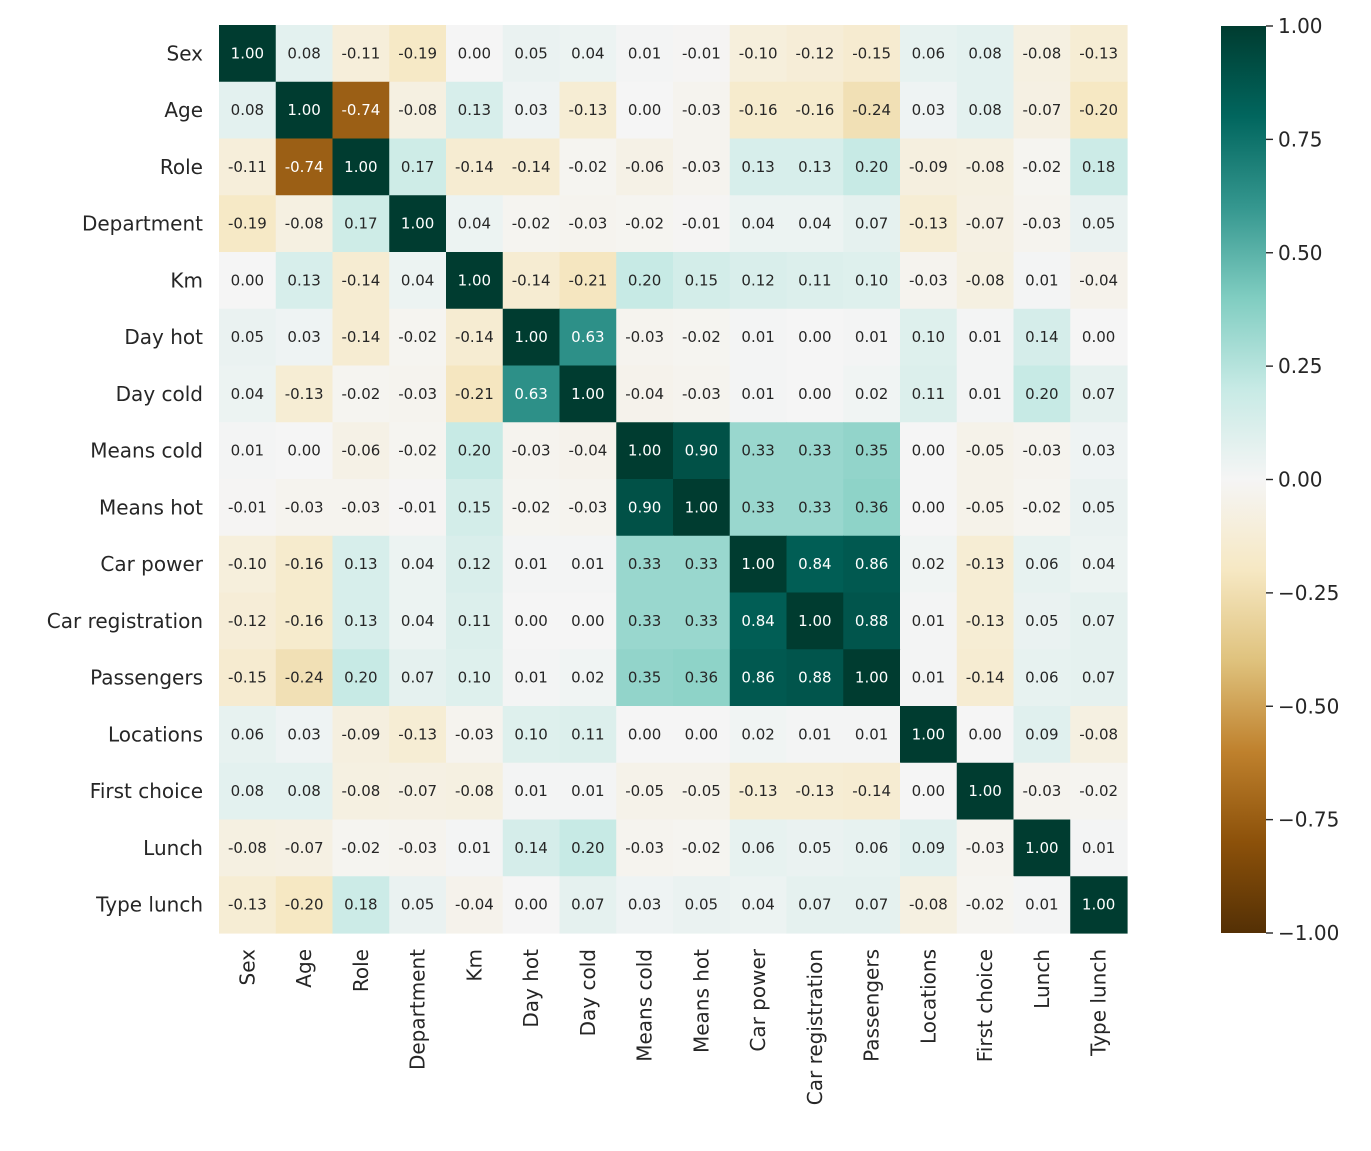  What do you see at coordinates (758, 110) in the screenshot?
I see `heatmap-cell-value: -0.16` at bounding box center [758, 110].